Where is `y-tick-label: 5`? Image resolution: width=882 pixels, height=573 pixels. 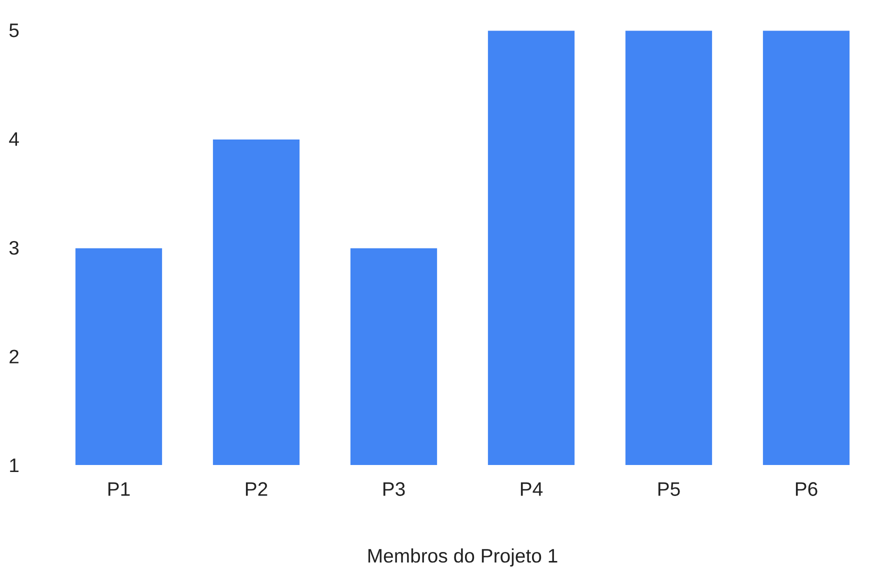 y-tick-label: 5 is located at coordinates (14, 31).